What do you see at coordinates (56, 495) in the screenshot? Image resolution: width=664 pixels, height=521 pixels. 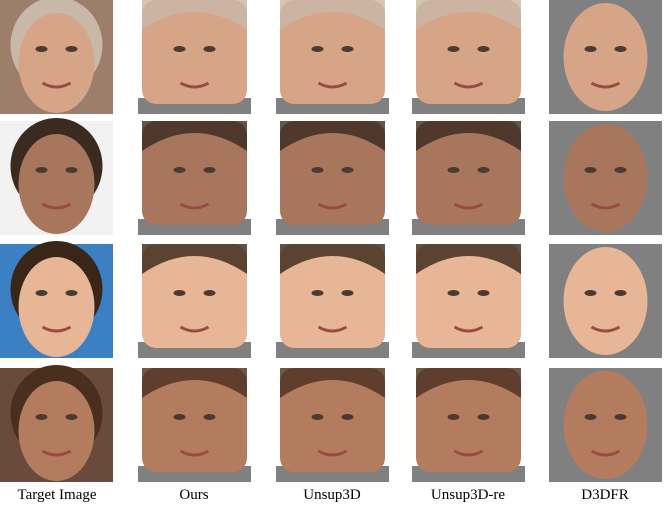 I see `column-label: Target Image` at bounding box center [56, 495].